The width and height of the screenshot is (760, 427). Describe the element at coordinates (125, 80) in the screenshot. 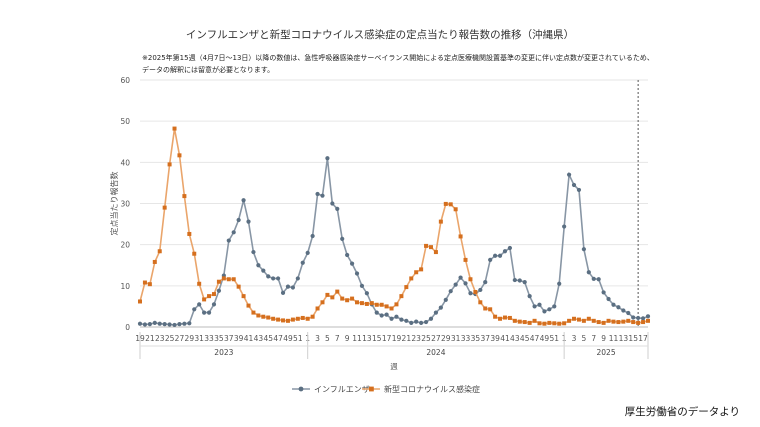

I see `y-tick-label: 60` at that location.